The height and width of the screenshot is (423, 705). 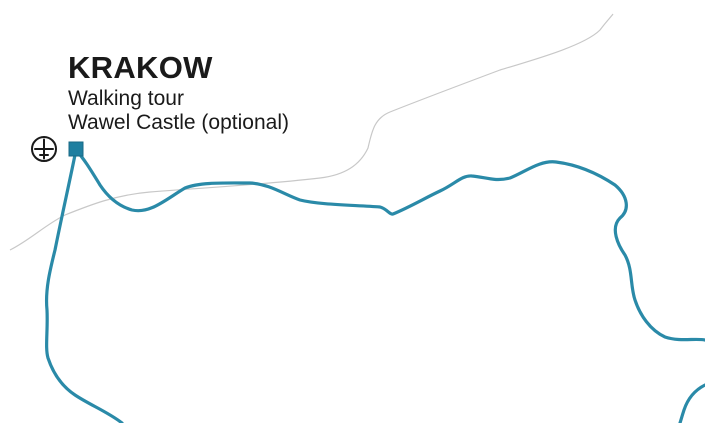 I want to click on stop-detail-wawel-castle: Wawel Castle (optional), so click(x=178, y=122).